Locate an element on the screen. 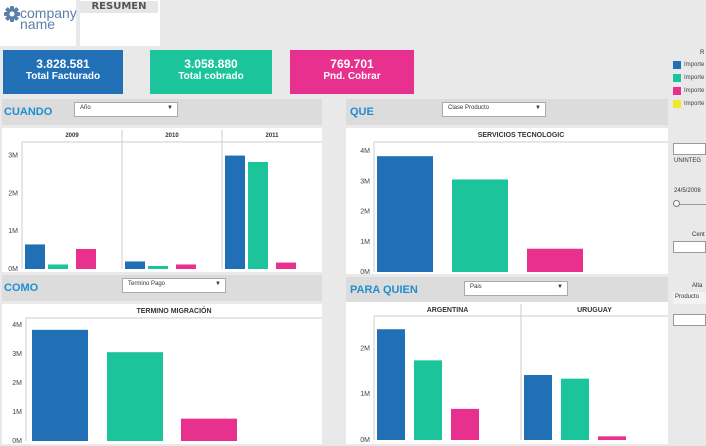  kpi-total-cobrado: 3.058.880 Total cobrado is located at coordinates (211, 72).